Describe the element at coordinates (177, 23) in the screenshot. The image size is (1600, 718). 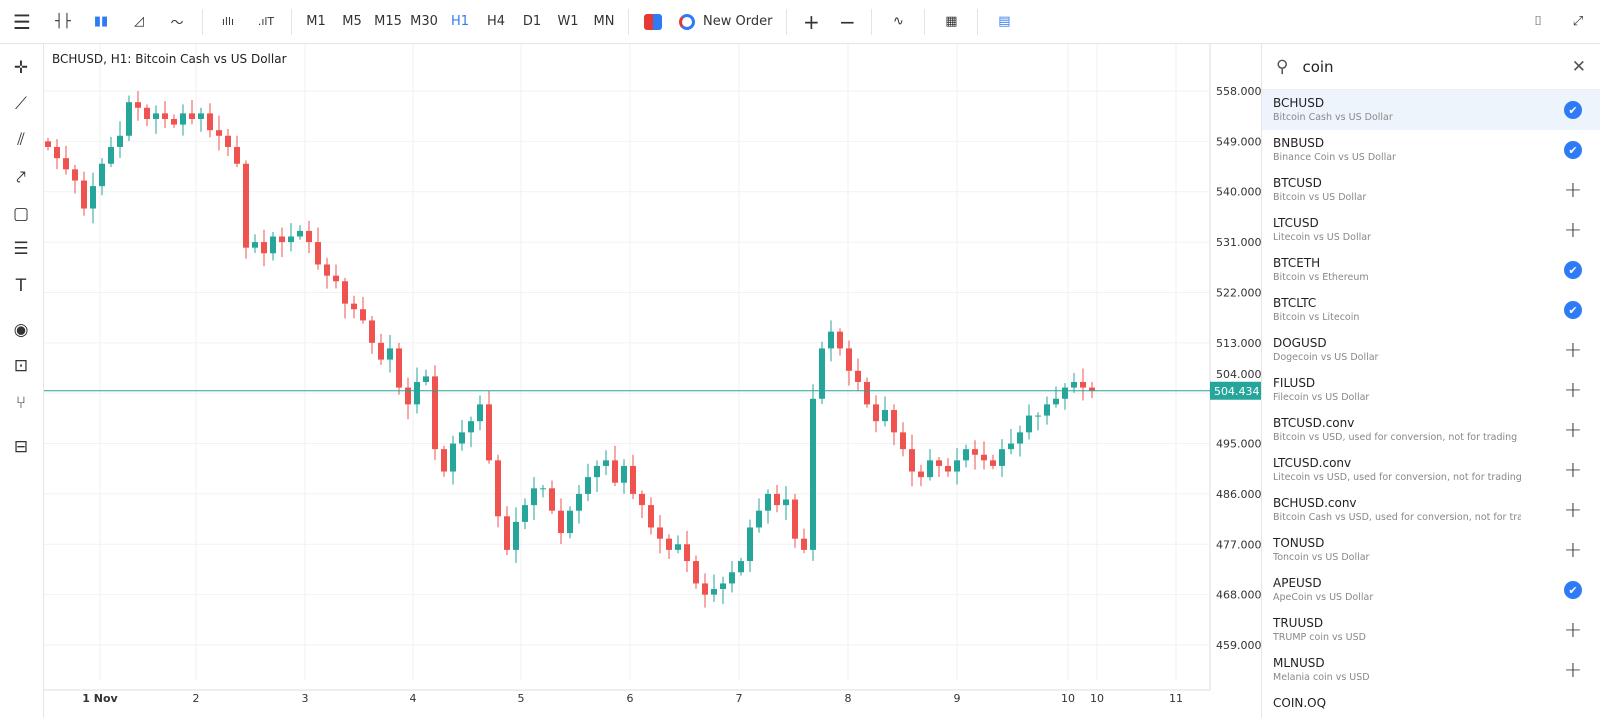
I see `line-chart-icon: 〜` at that location.